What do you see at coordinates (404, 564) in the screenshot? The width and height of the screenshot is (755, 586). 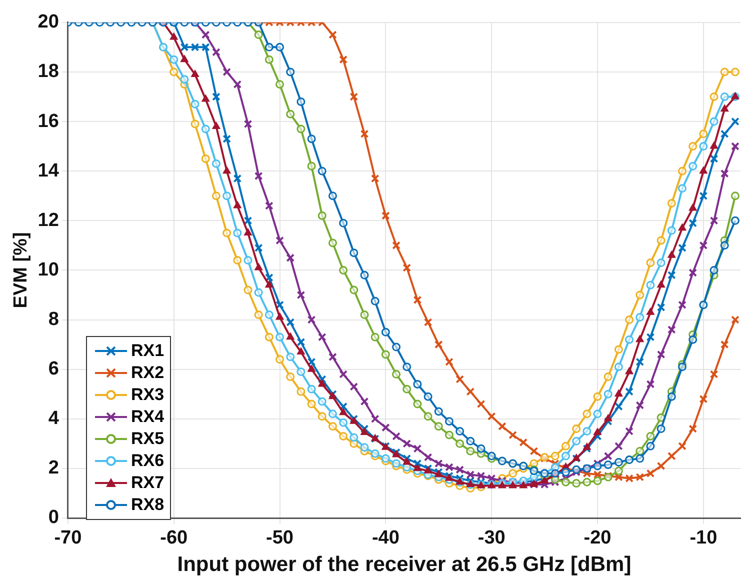 I see `x-axis-title: Input power of the receiver at 26.5 GHz [dBm]` at bounding box center [404, 564].